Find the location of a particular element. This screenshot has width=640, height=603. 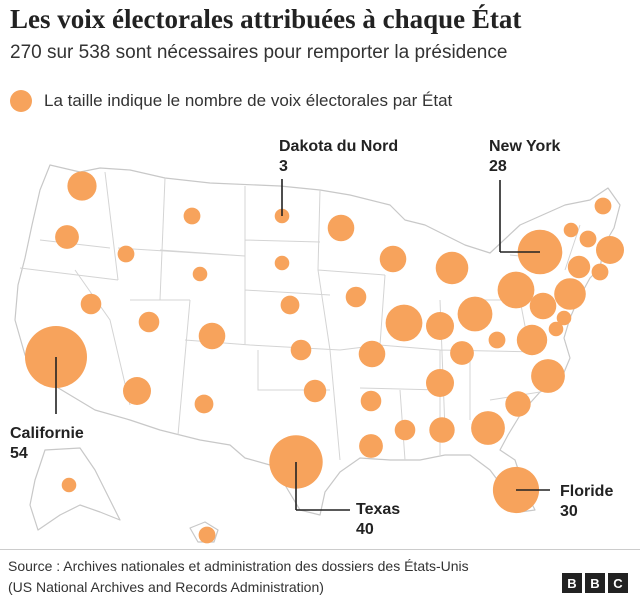

bubble-wisconsin is located at coordinates (393, 259).